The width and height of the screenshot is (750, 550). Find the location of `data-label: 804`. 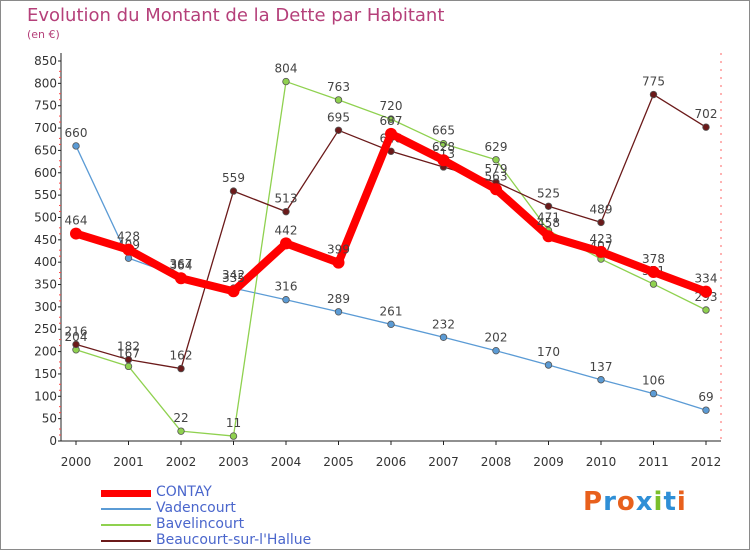

data-label: 804 is located at coordinates (286, 69).